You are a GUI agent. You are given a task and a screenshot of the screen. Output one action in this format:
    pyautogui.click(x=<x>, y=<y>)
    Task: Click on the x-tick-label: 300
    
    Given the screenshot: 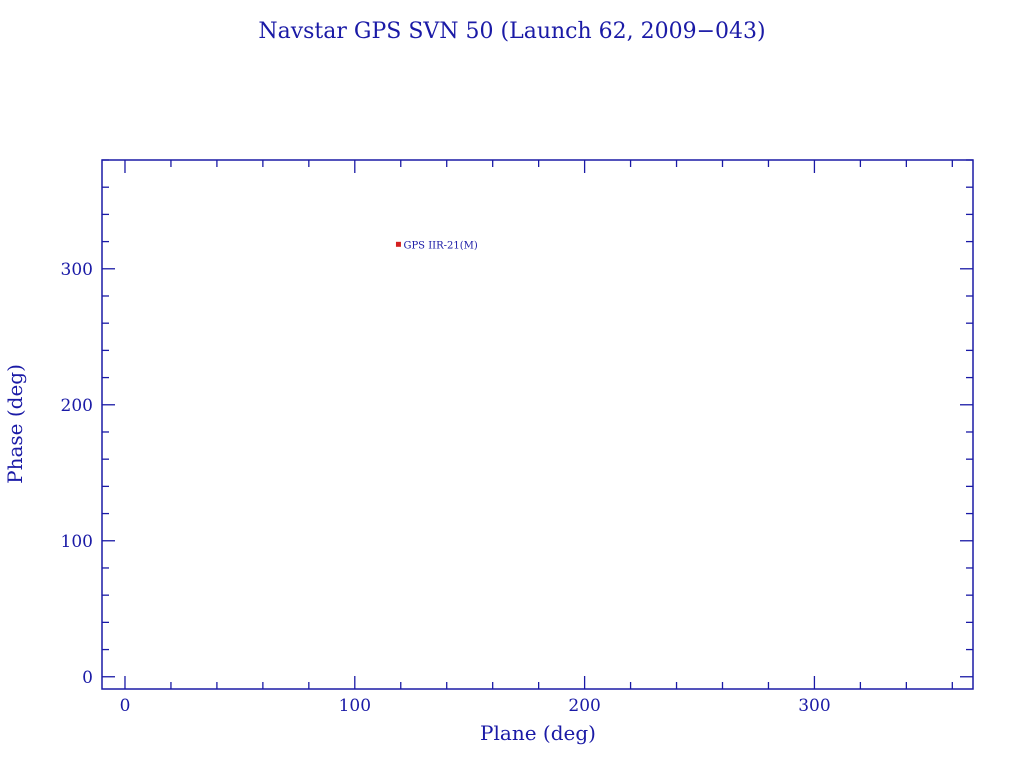 What is the action you would take?
    pyautogui.click(x=814, y=706)
    